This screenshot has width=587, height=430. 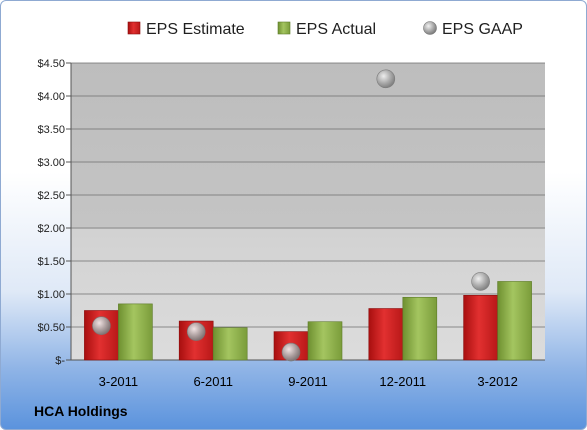 I want to click on x-category-label: 3-2011, so click(x=119, y=381).